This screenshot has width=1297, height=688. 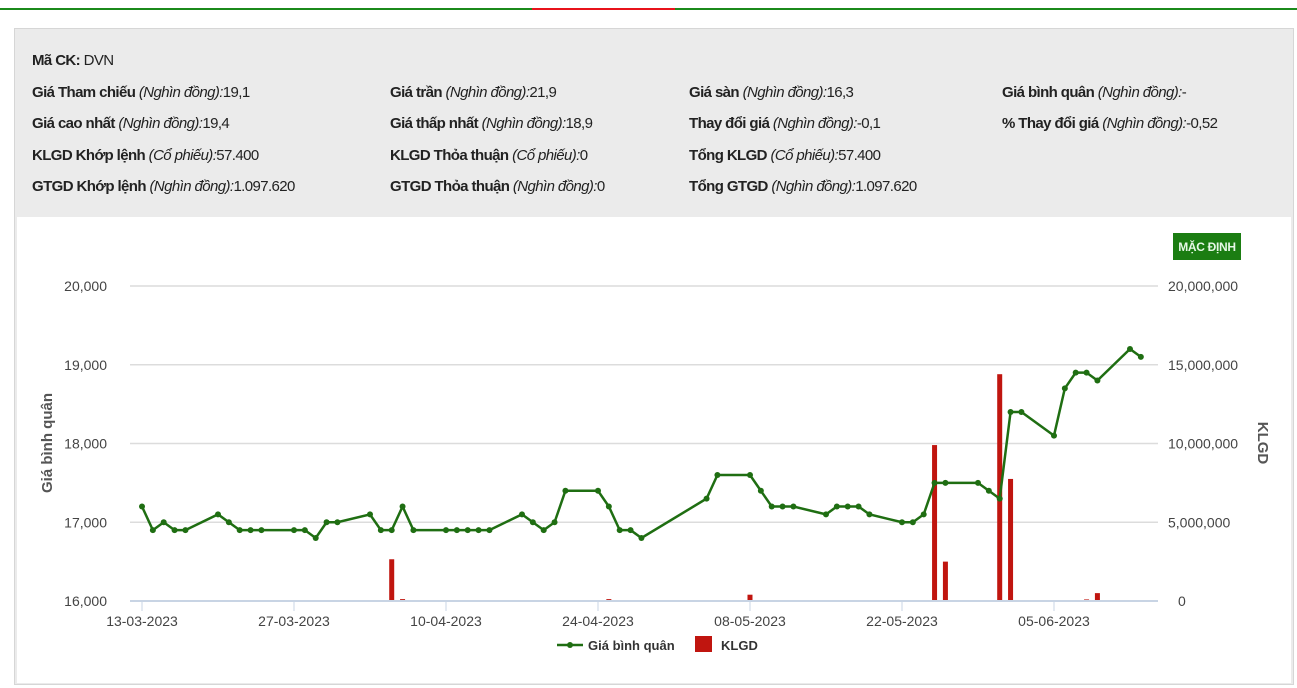 What do you see at coordinates (84, 92) in the screenshot?
I see `field-label: Giá Tham chiếu` at bounding box center [84, 92].